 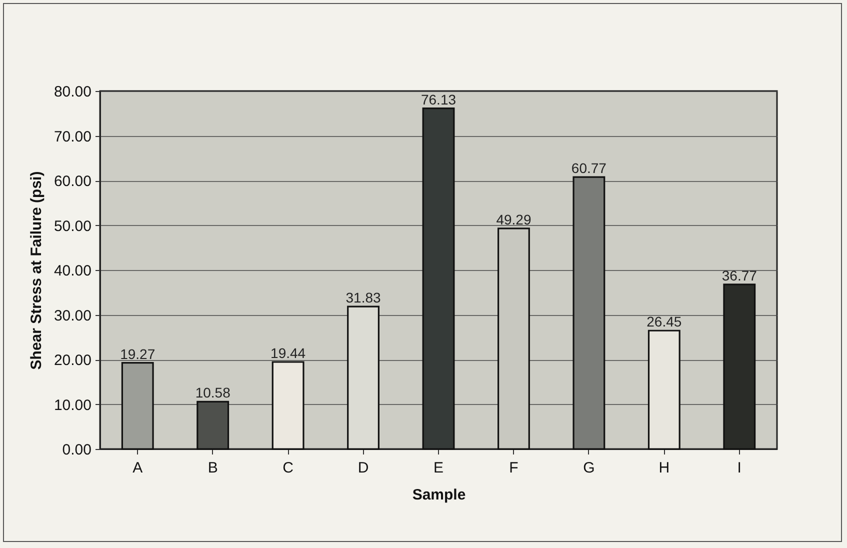 I want to click on y-tick-label: 60.00, so click(x=73, y=181).